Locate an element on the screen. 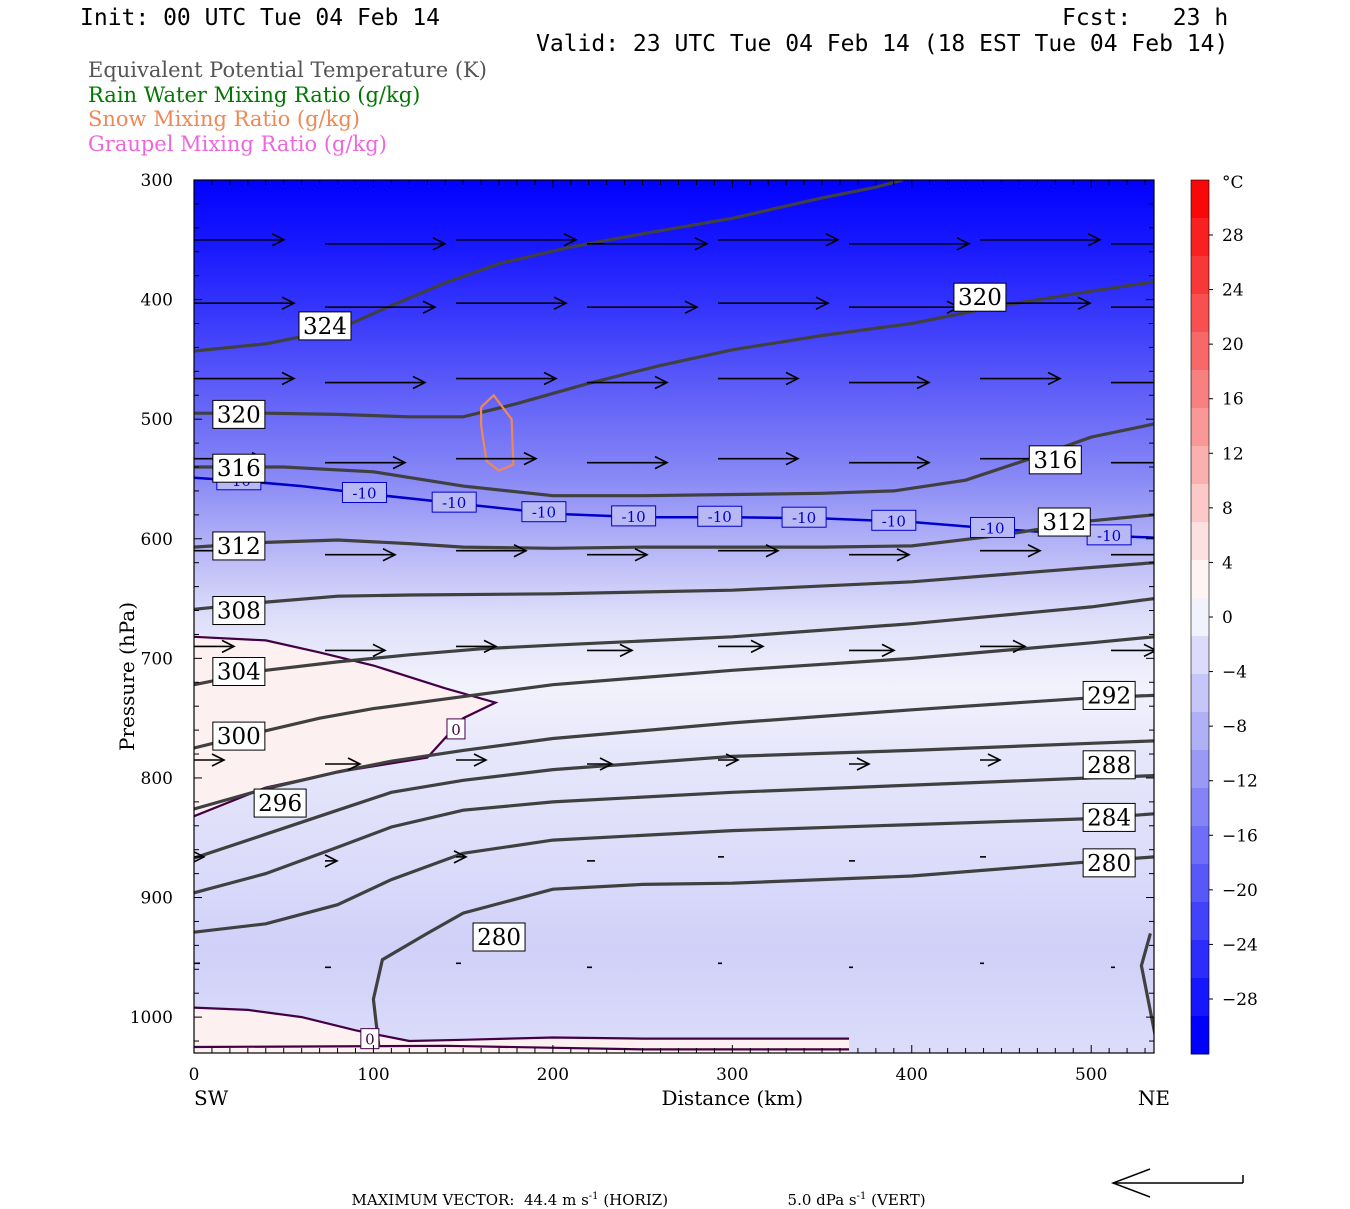  y-axis-label: Pressure (hPa) is located at coordinates (127, 676).